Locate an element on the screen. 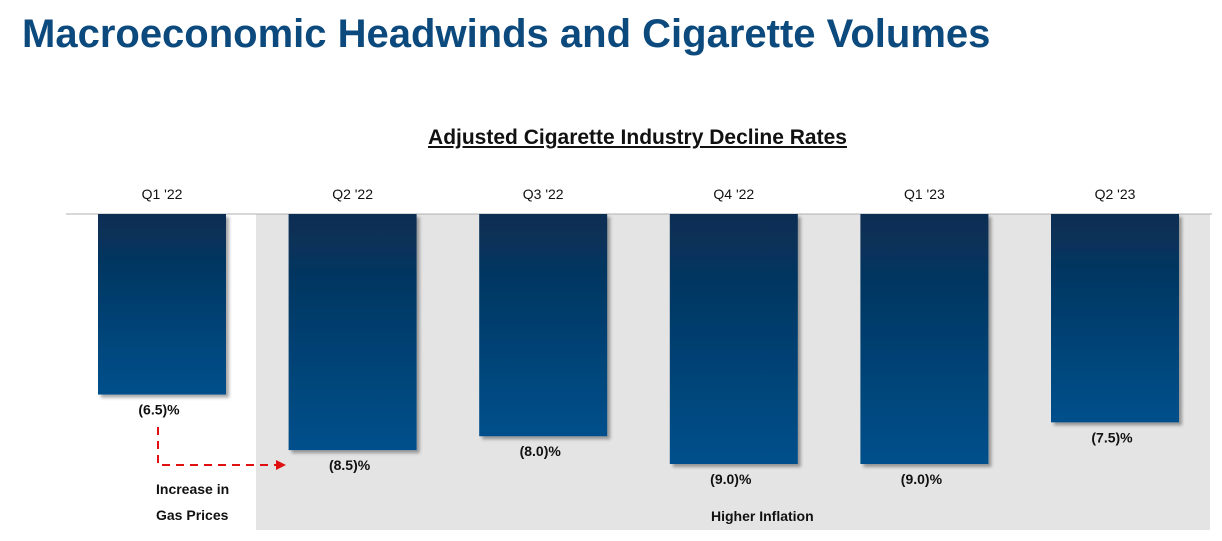 This screenshot has height=541, width=1222. gas-prices-note-line-2: Gas Prices is located at coordinates (192, 515).